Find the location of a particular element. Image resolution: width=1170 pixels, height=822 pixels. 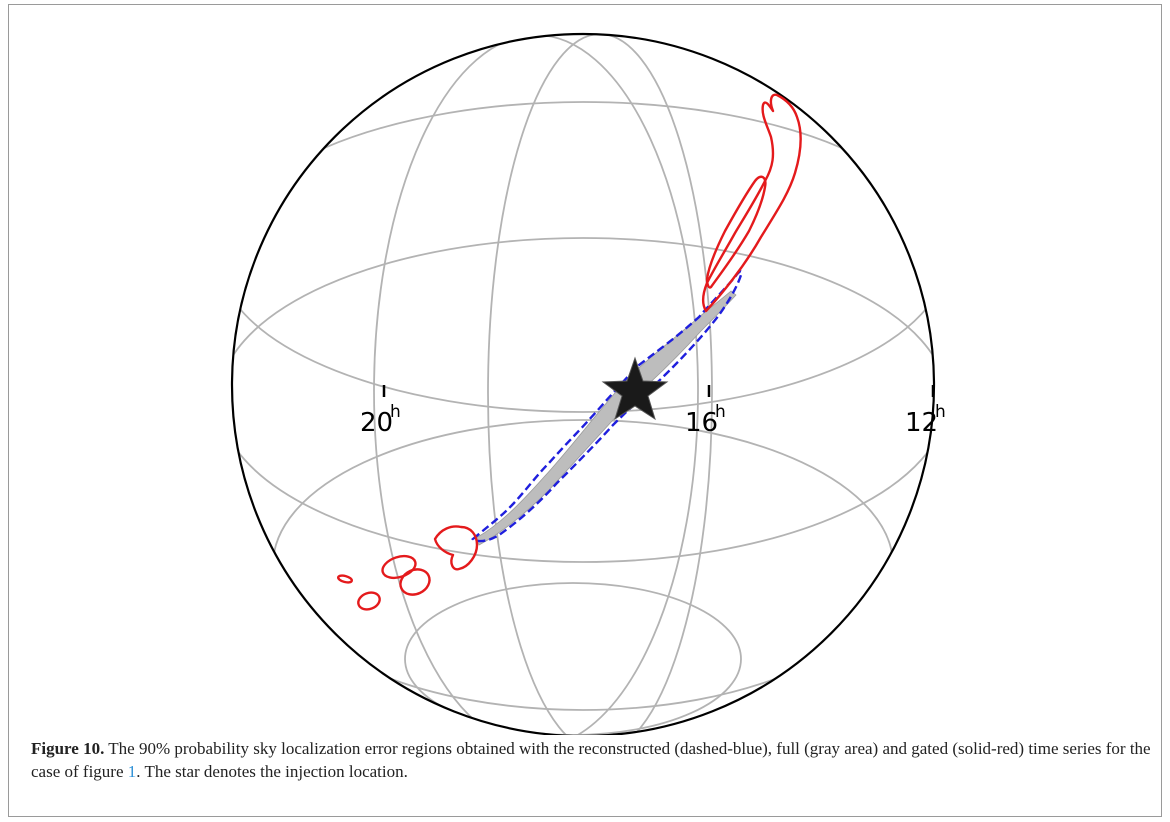

ra-label-12h: 12 is located at coordinates (921, 423).